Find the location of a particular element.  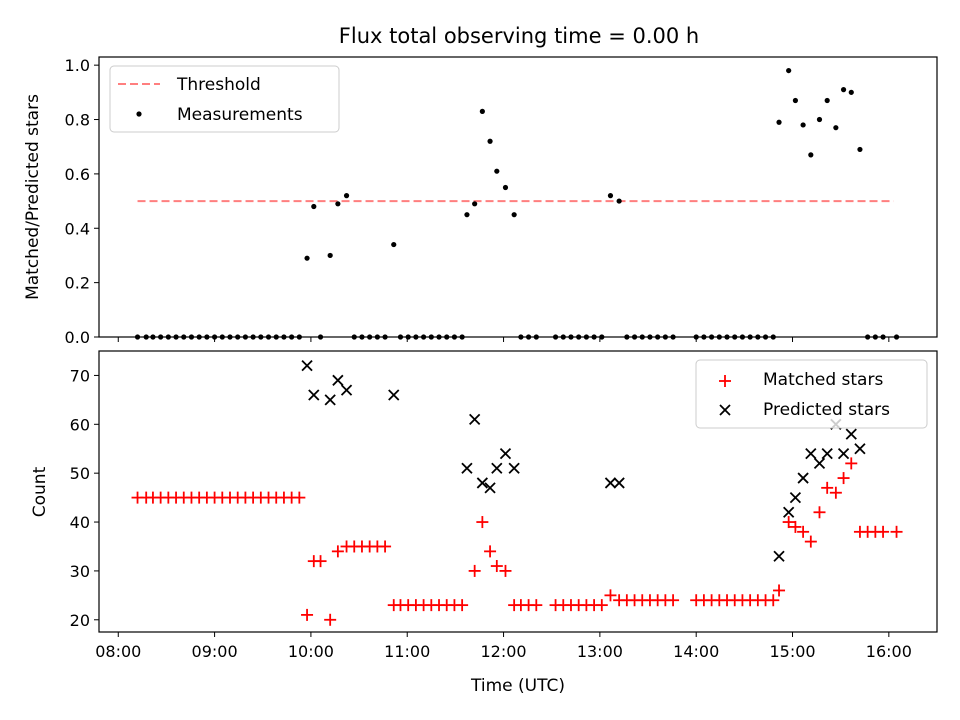

ratio-y-axis-ticks: 0.0 0.2 0.4 0.6 0.8 1.0 is located at coordinates (82, 201).